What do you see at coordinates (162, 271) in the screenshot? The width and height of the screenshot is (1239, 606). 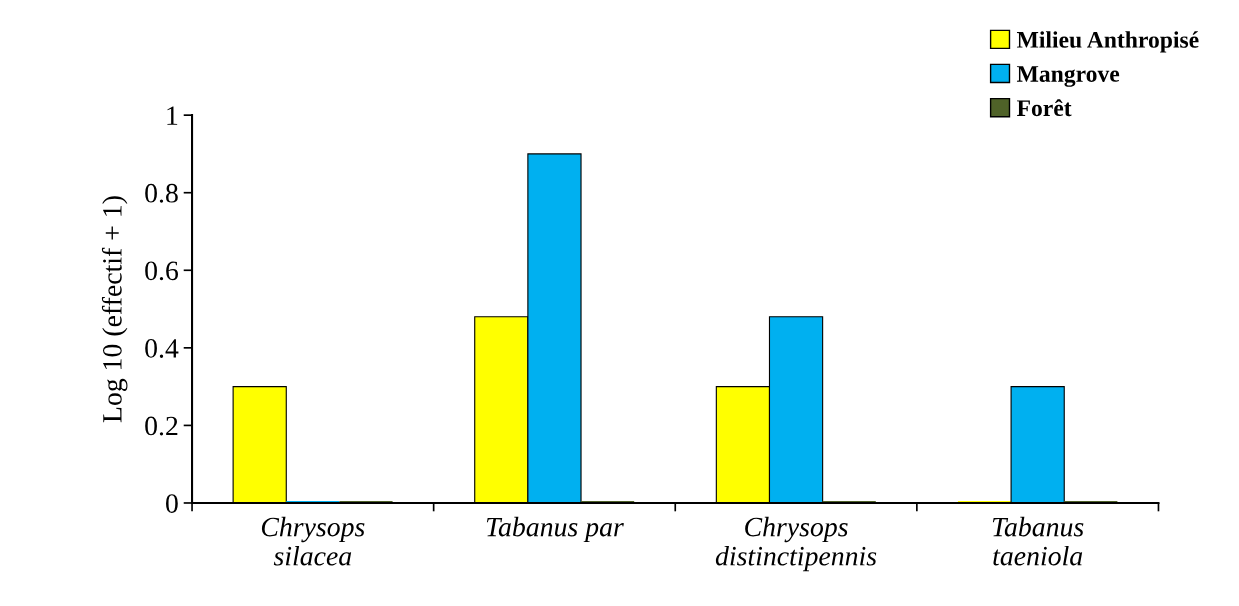 I see `y-tick-label: 0.6` at bounding box center [162, 271].